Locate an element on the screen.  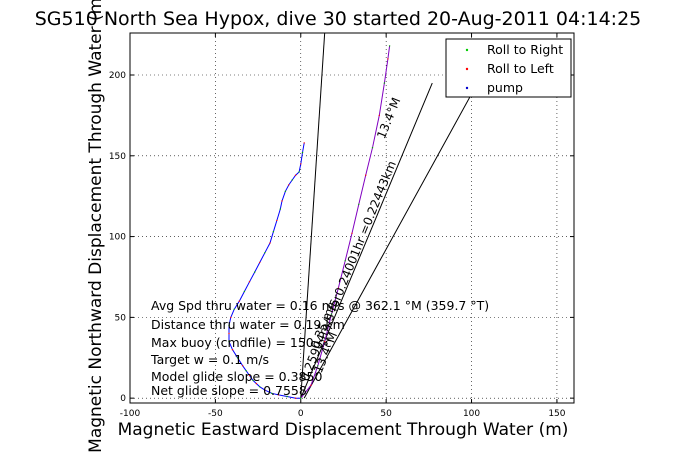
stat-net-glide: Net glide slope = 0.7558 is located at coordinates (229, 390).